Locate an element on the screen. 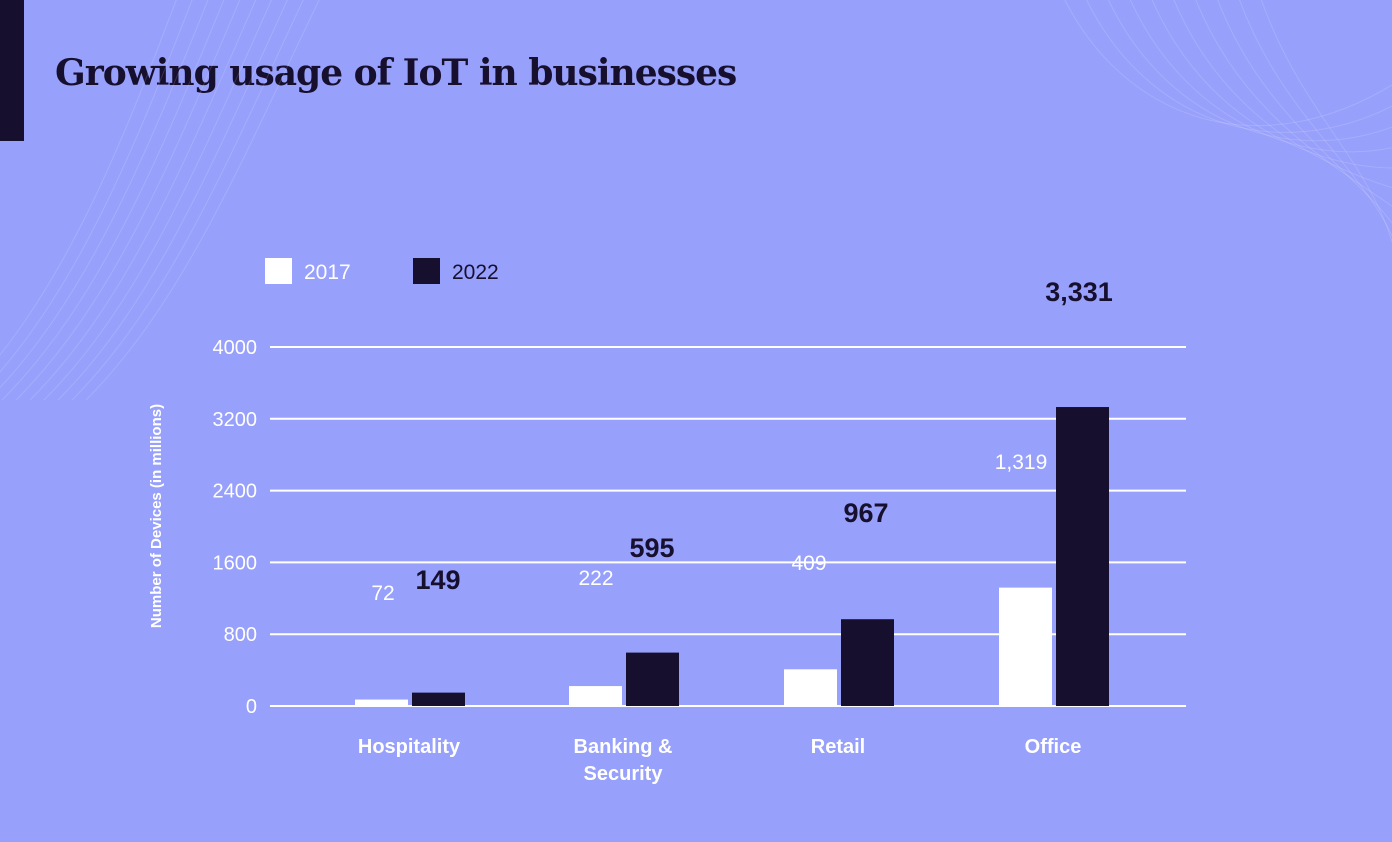 The width and height of the screenshot is (1392, 842). data-label-2017: 222 is located at coordinates (595, 578).